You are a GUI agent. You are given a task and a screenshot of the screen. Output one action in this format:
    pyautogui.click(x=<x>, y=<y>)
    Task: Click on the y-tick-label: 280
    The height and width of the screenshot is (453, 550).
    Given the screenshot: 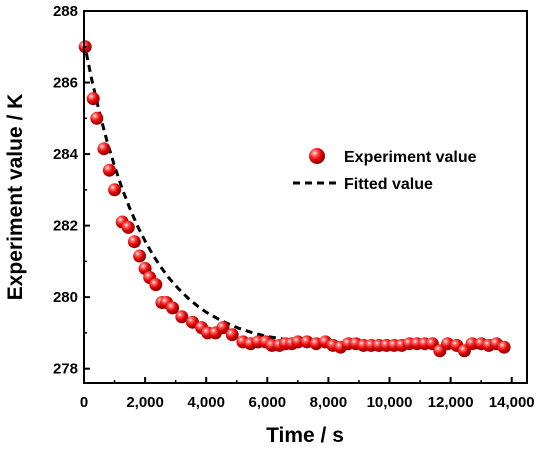 What is the action you would take?
    pyautogui.click(x=65, y=297)
    